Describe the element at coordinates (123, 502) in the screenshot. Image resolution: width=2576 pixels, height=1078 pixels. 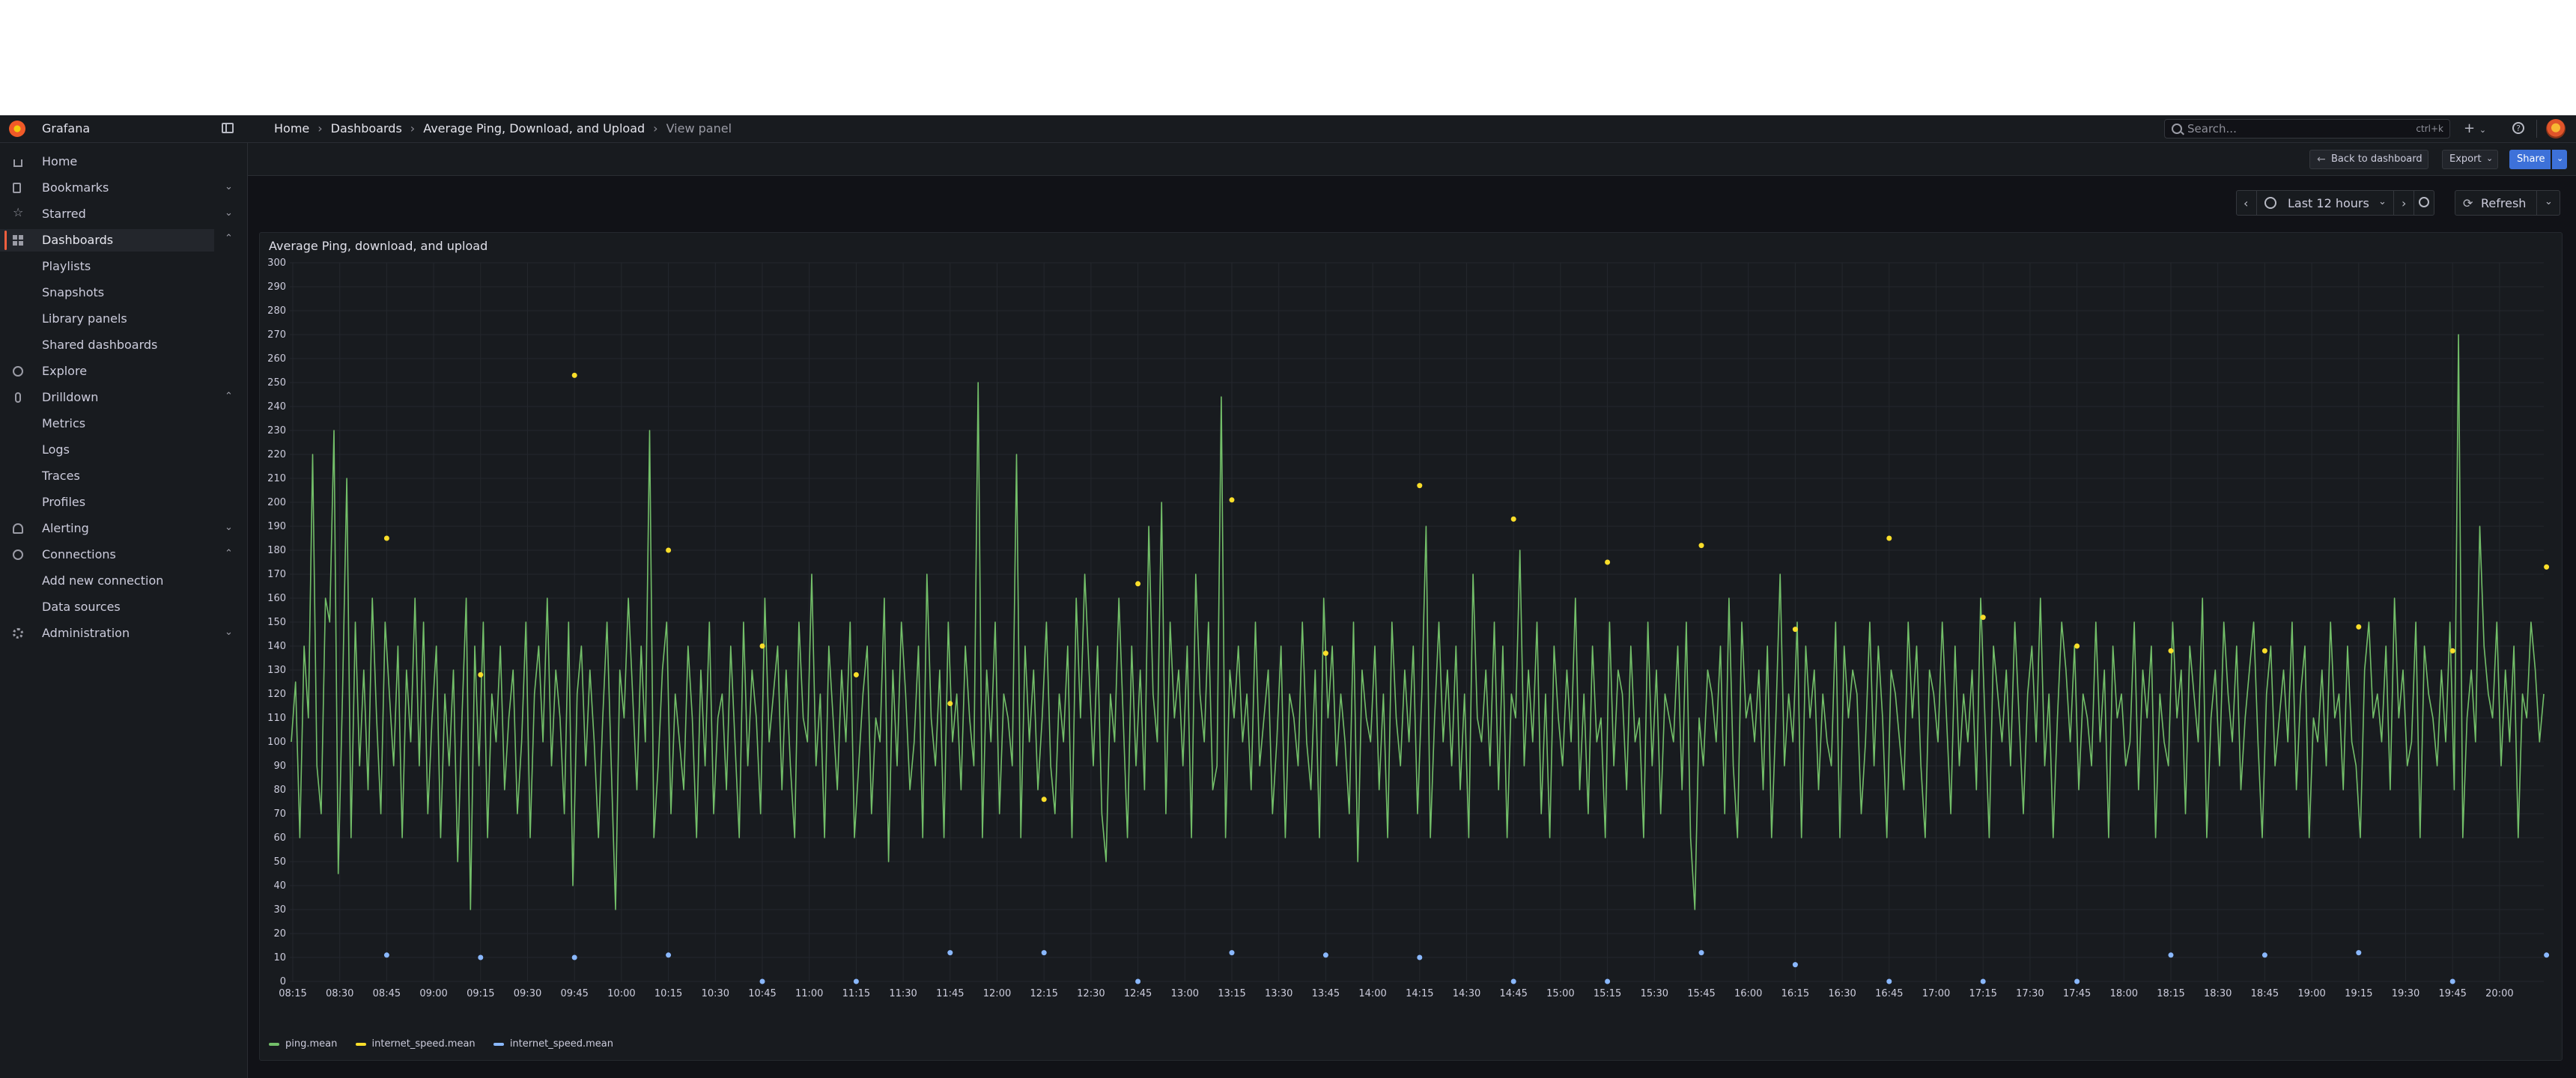
I see `sidebar-item-profiles: Profiles` at that location.